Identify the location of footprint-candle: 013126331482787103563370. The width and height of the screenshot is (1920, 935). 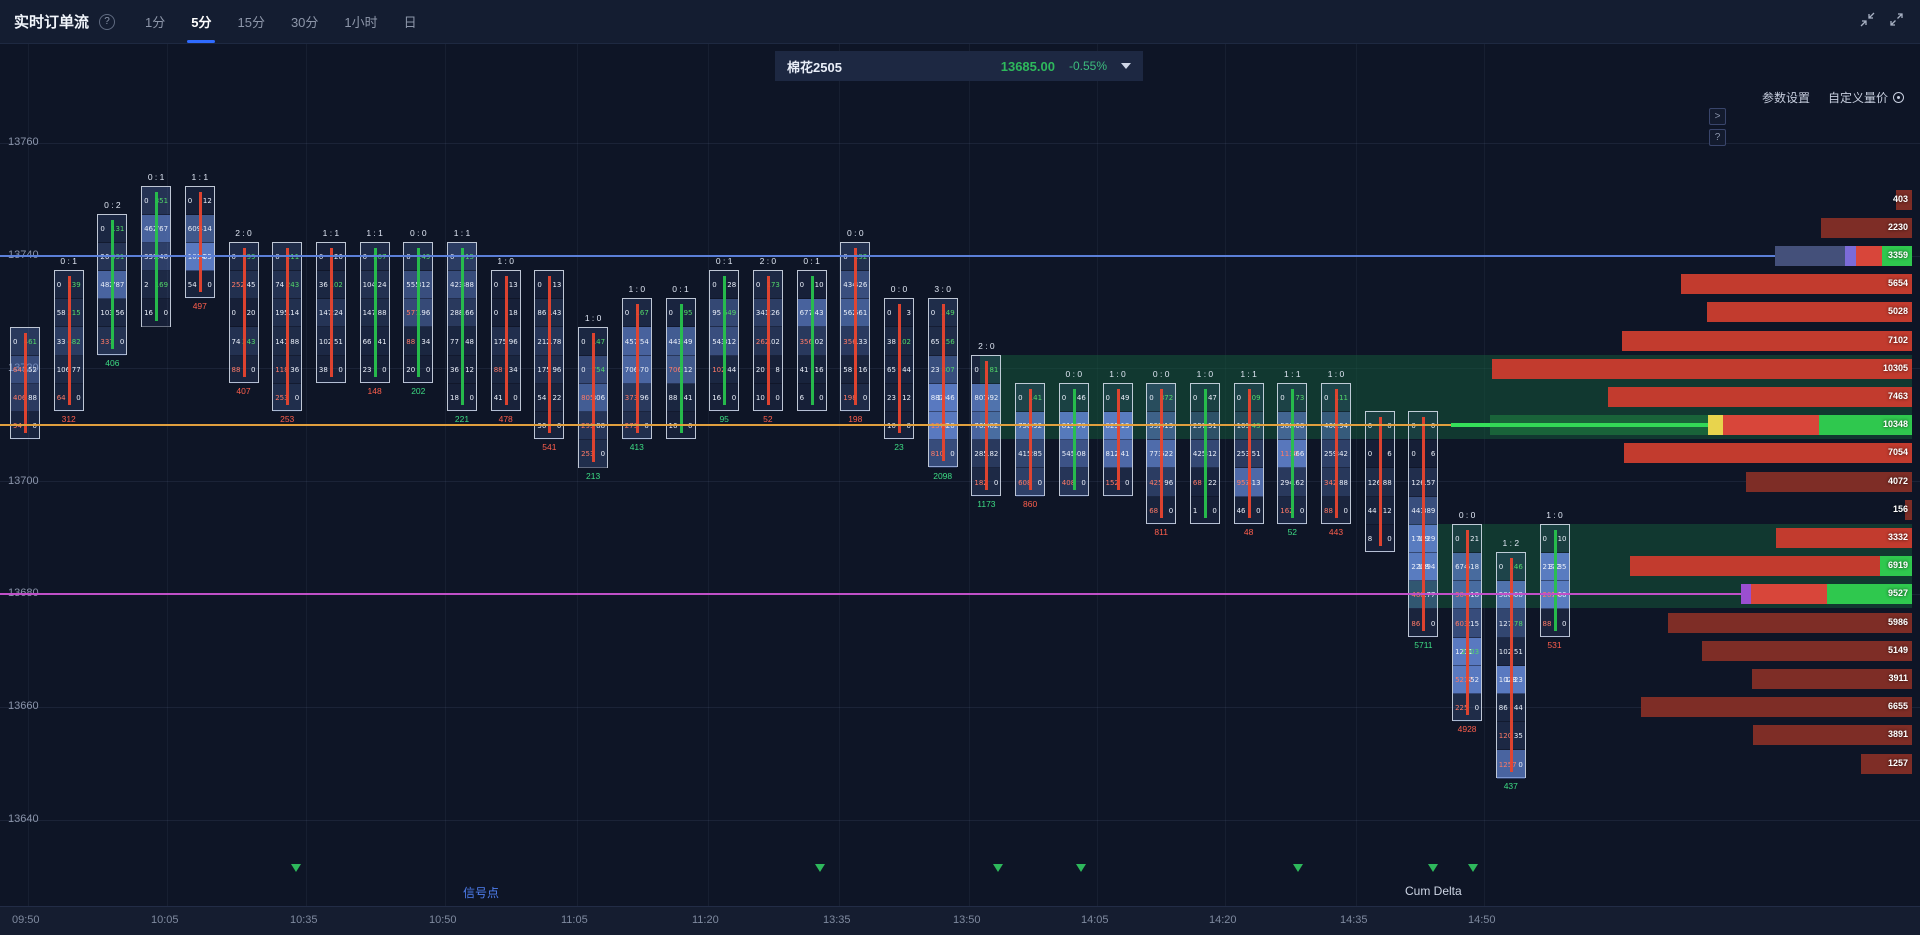
(112, 284).